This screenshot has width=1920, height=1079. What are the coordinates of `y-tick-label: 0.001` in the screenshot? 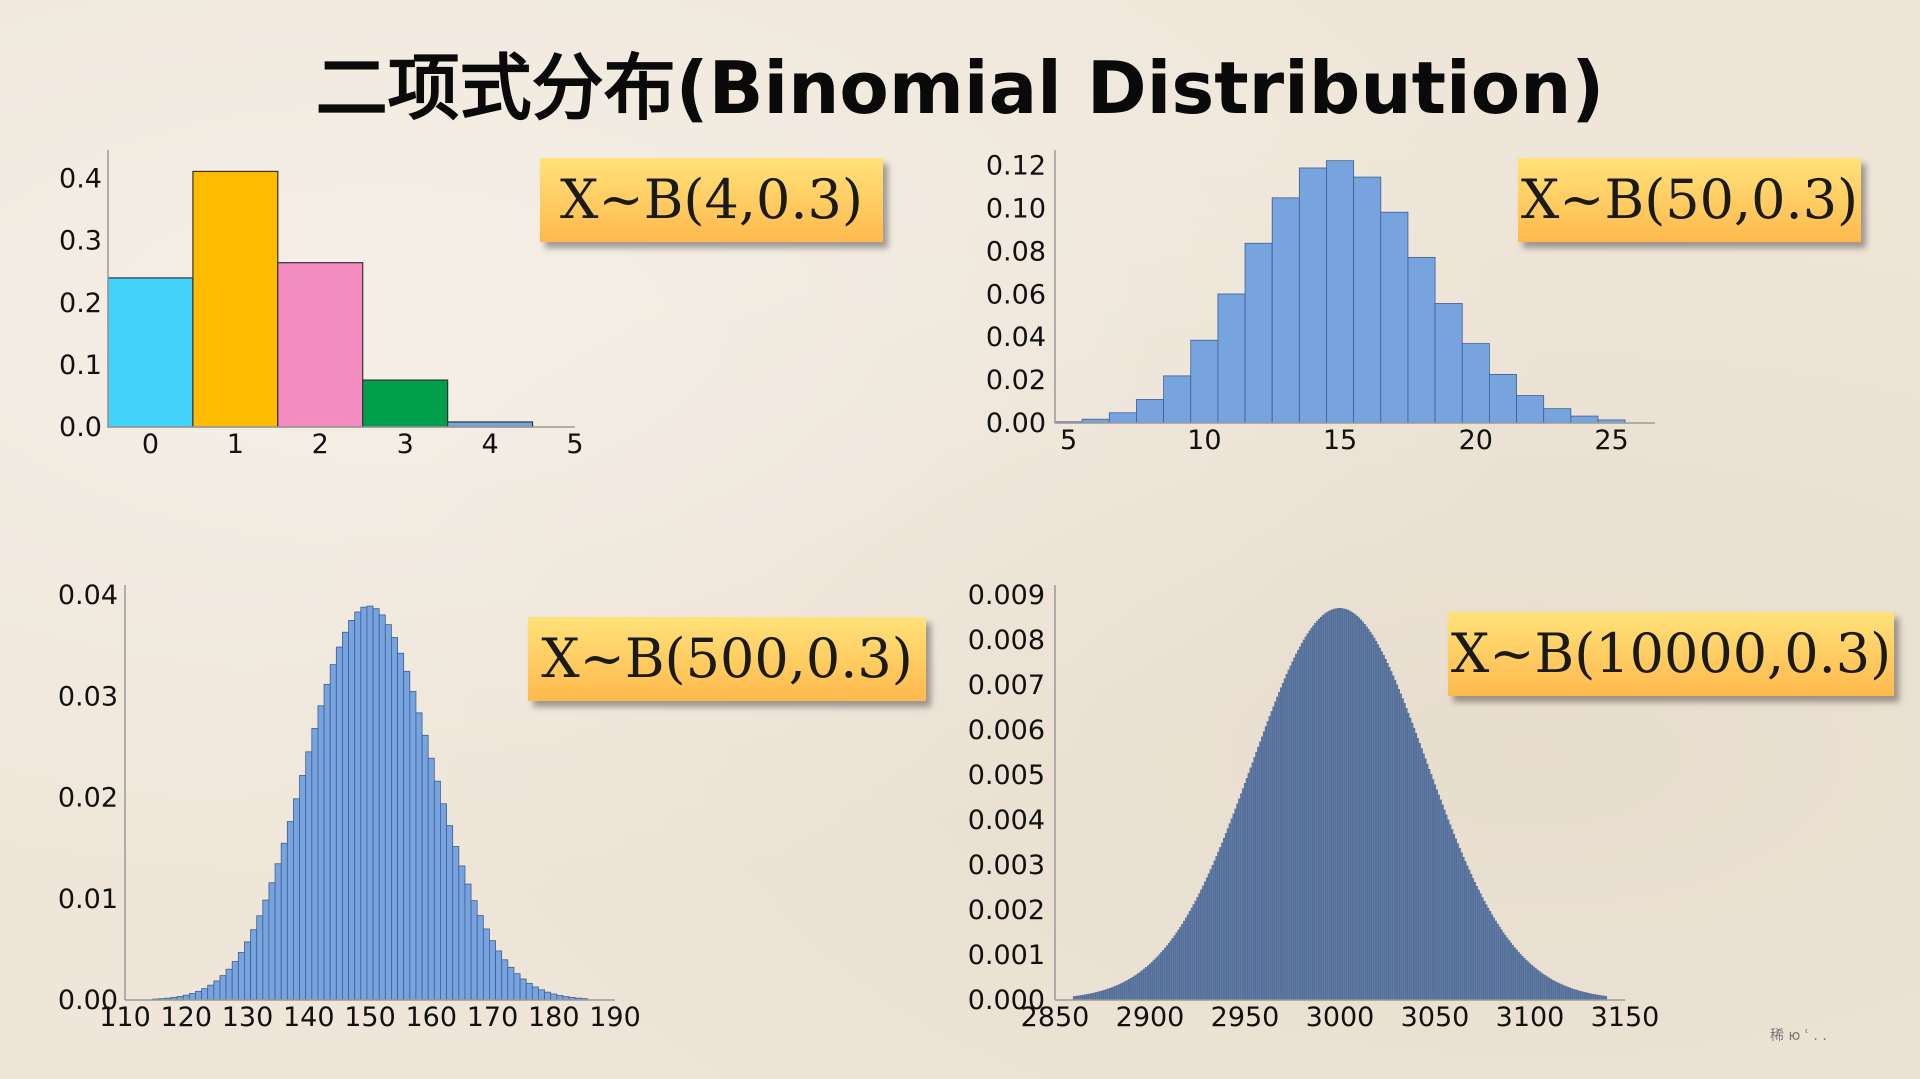 It's located at (1006, 955).